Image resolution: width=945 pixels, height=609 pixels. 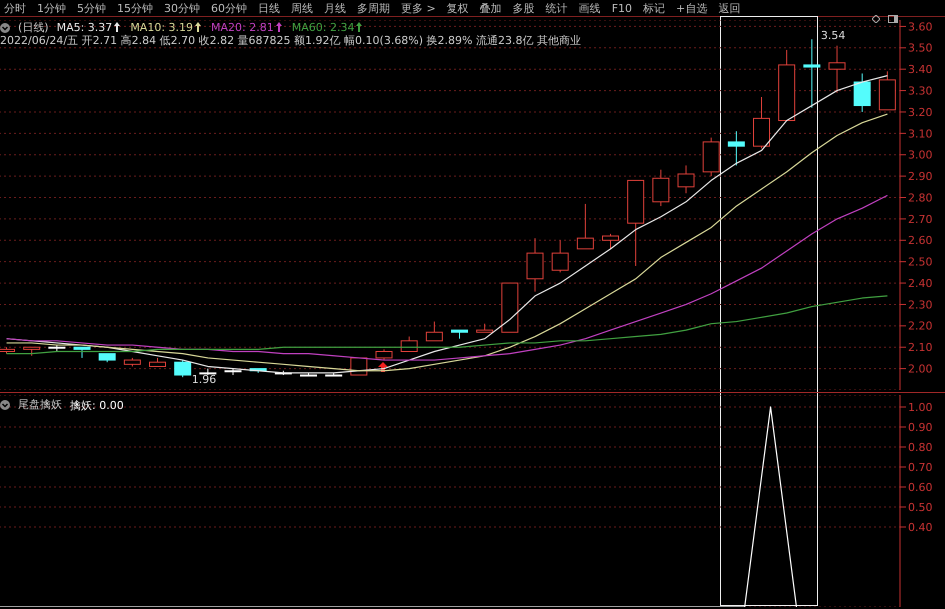 What do you see at coordinates (920, 241) in the screenshot?
I see `y-tick-label: 2.60` at bounding box center [920, 241].